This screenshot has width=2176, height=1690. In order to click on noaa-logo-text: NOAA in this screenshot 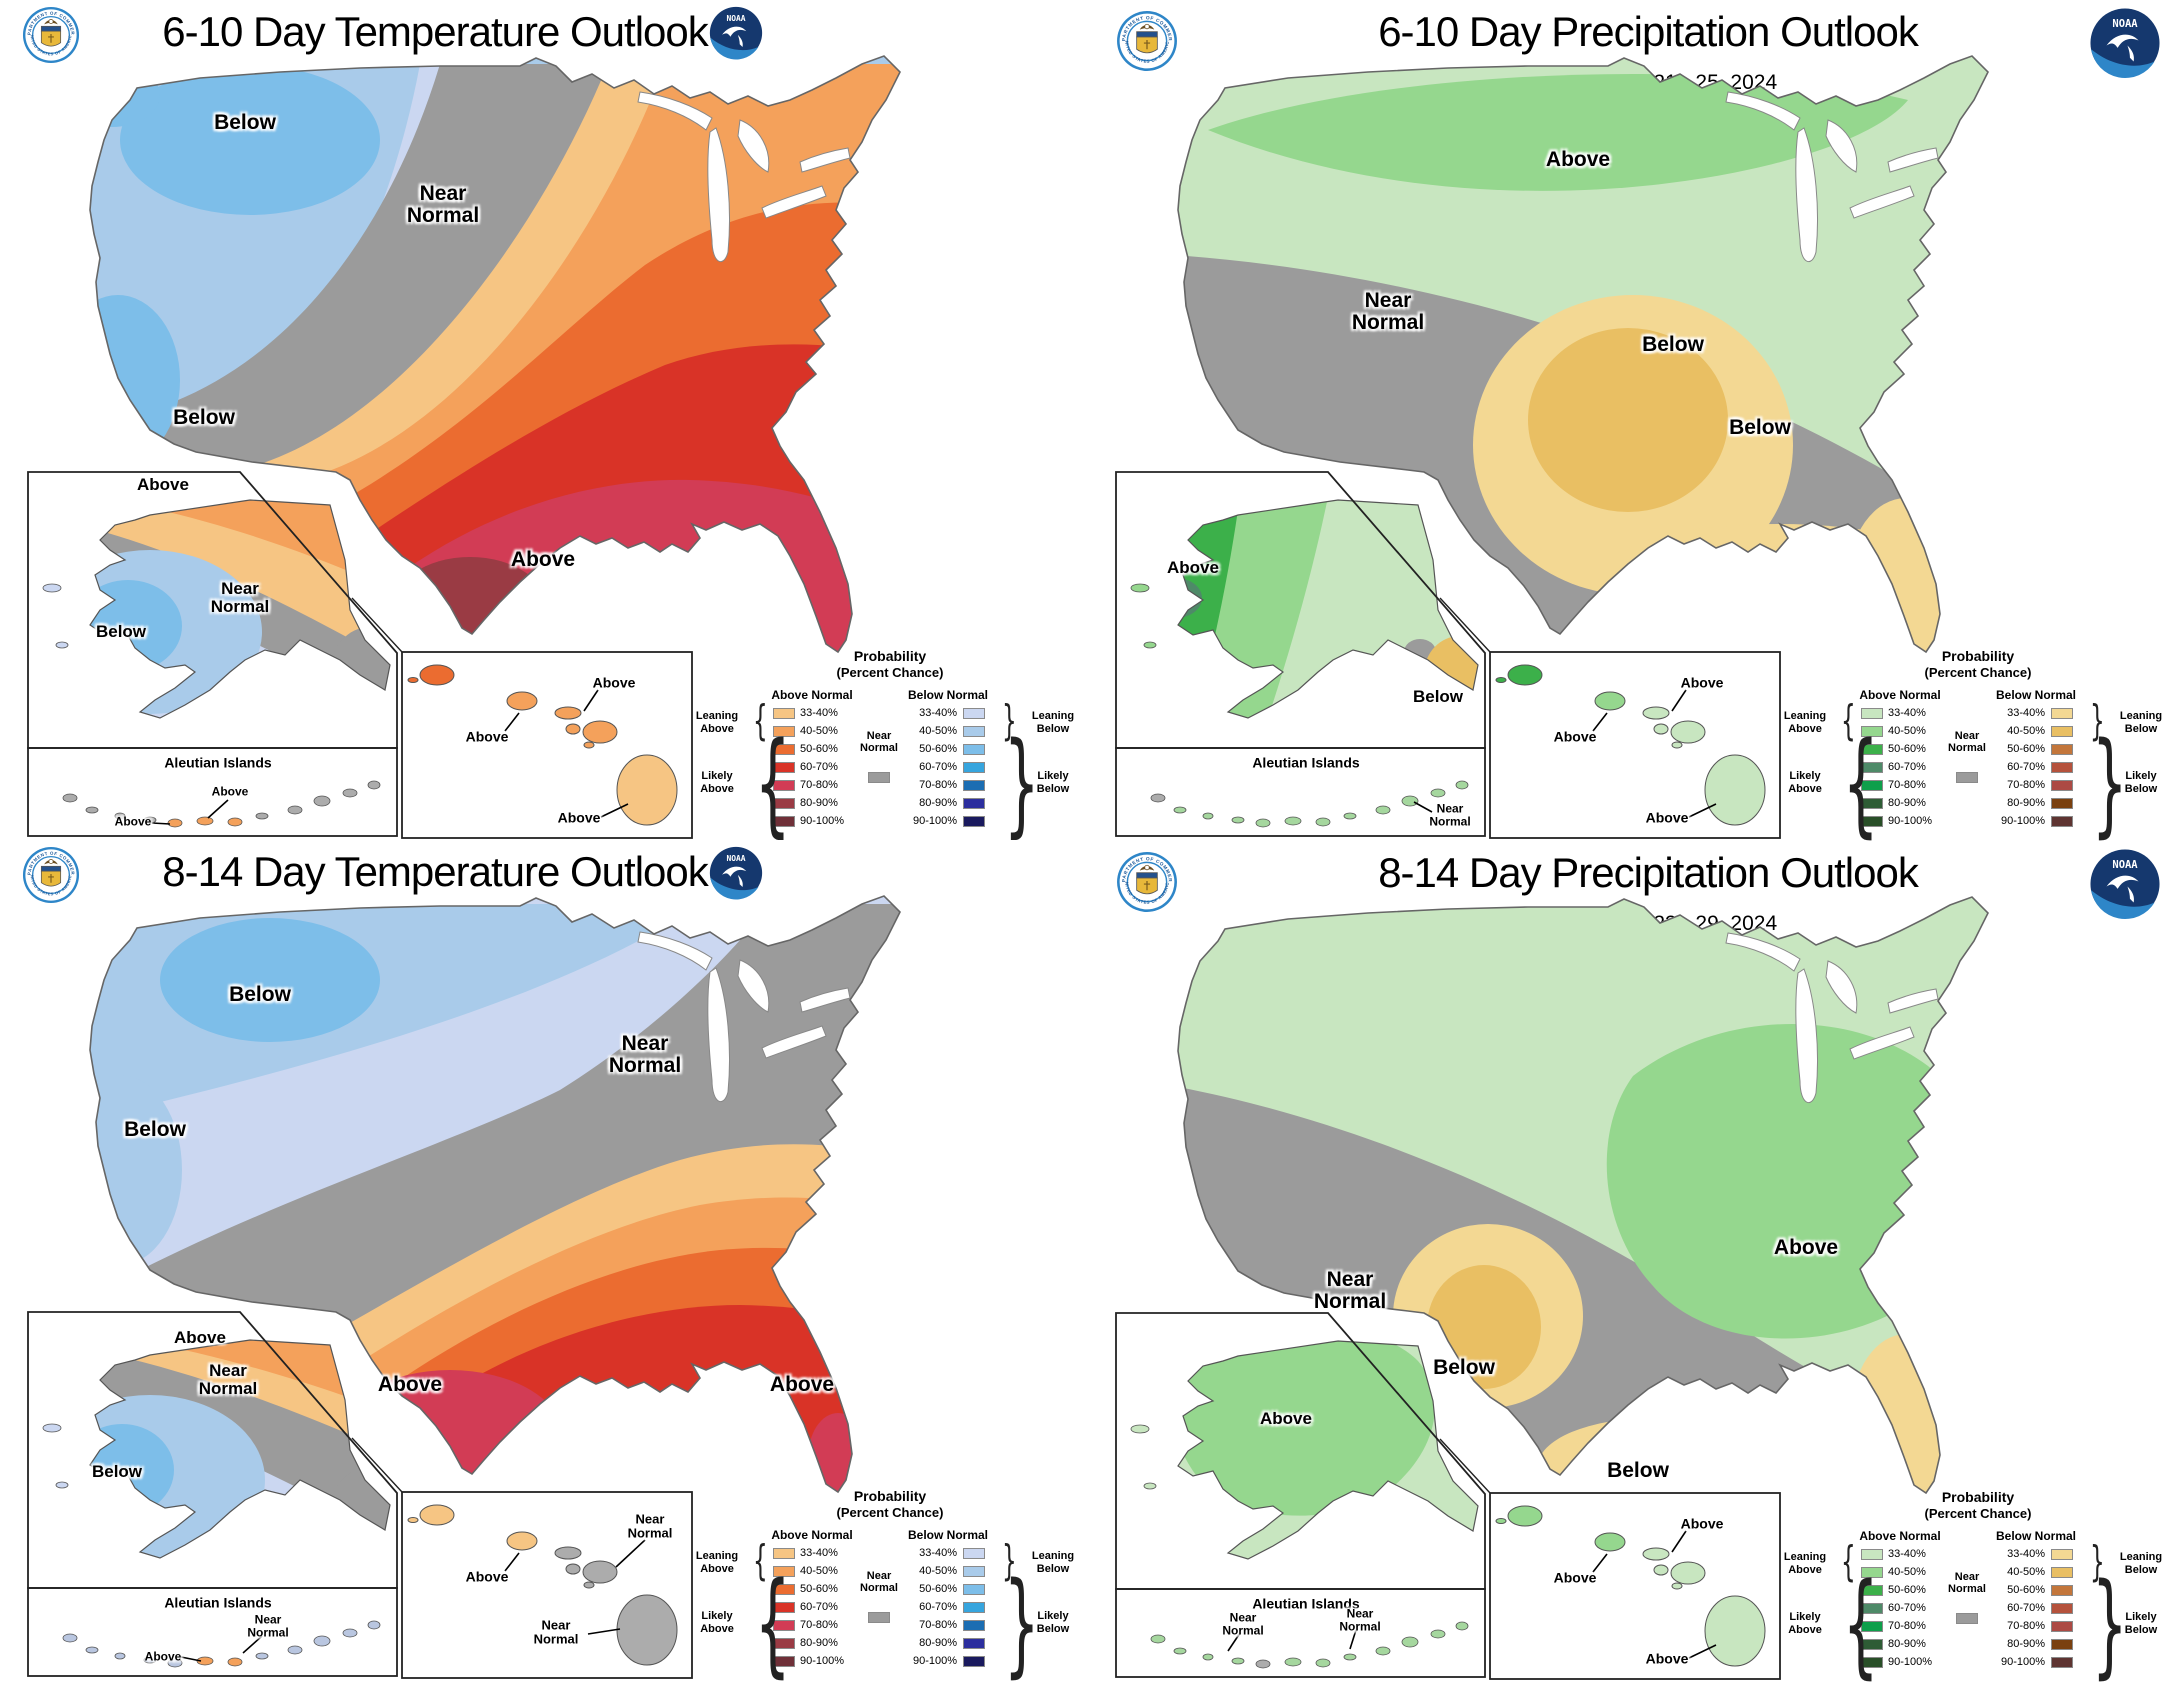, I will do `click(2125, 865)`.